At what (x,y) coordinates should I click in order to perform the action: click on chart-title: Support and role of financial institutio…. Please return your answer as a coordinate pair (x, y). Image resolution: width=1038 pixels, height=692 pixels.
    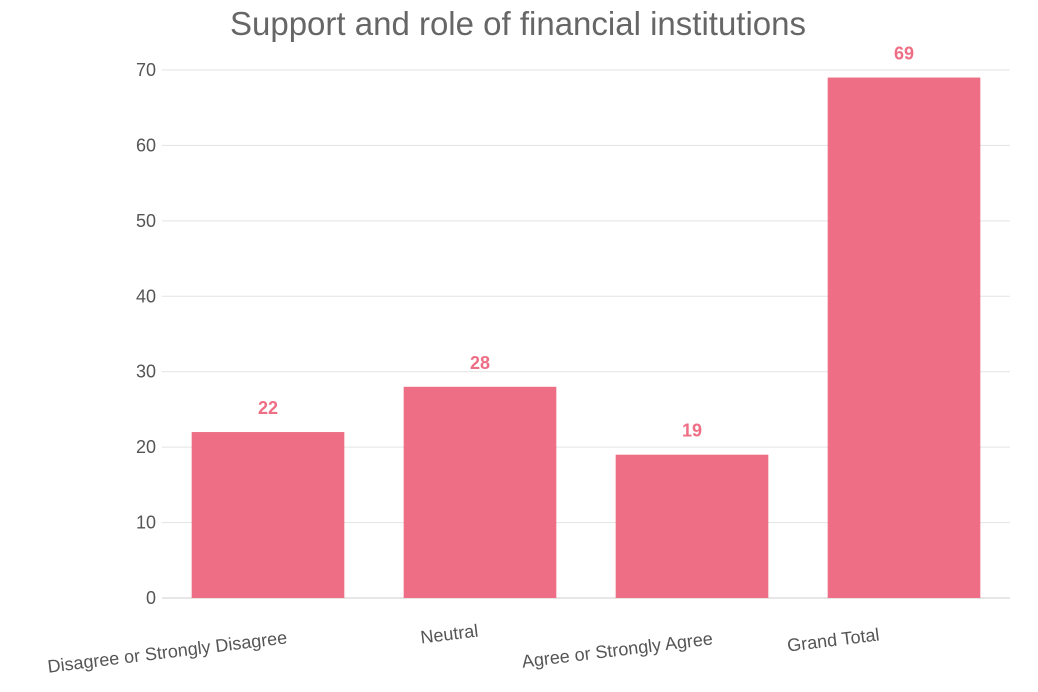
    Looking at the image, I should click on (518, 23).